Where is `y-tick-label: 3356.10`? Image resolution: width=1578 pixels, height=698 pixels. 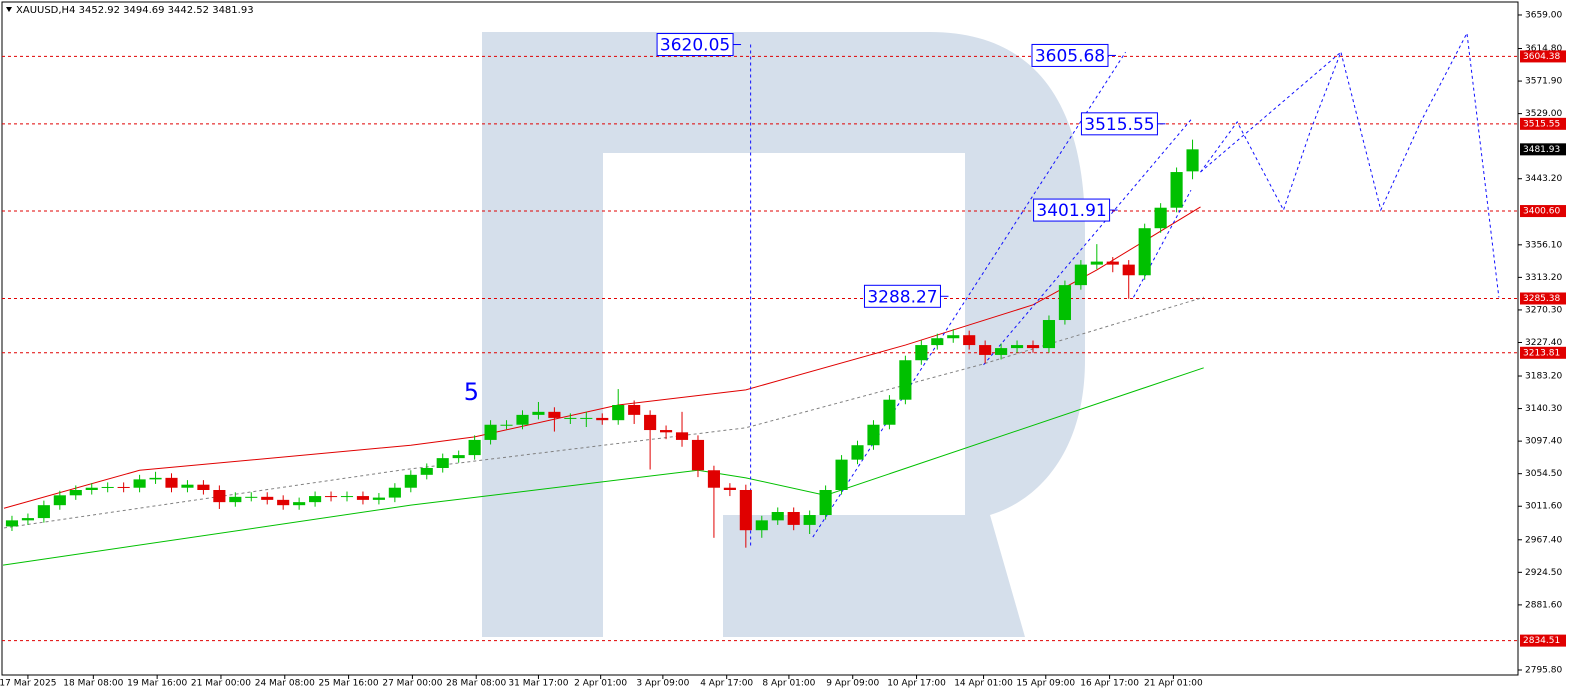
y-tick-label: 3356.10 is located at coordinates (1543, 245).